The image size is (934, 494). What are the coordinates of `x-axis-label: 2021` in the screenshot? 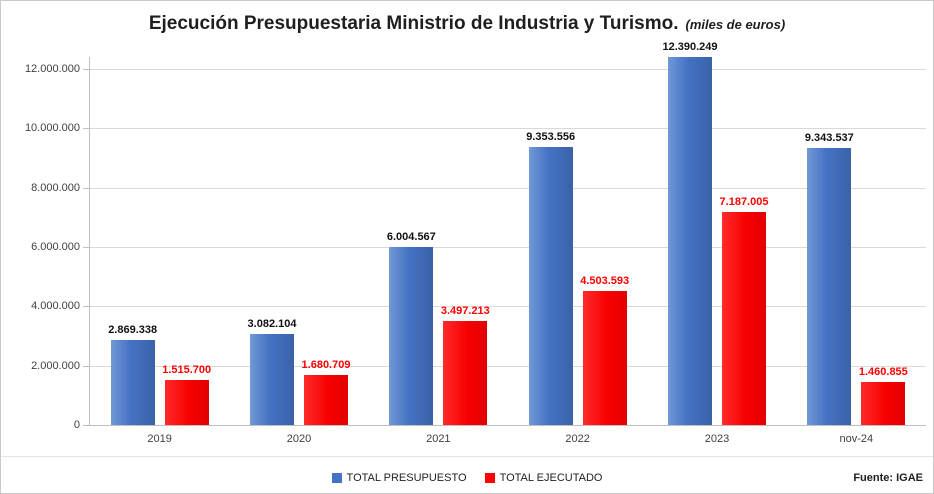 It's located at (438, 439).